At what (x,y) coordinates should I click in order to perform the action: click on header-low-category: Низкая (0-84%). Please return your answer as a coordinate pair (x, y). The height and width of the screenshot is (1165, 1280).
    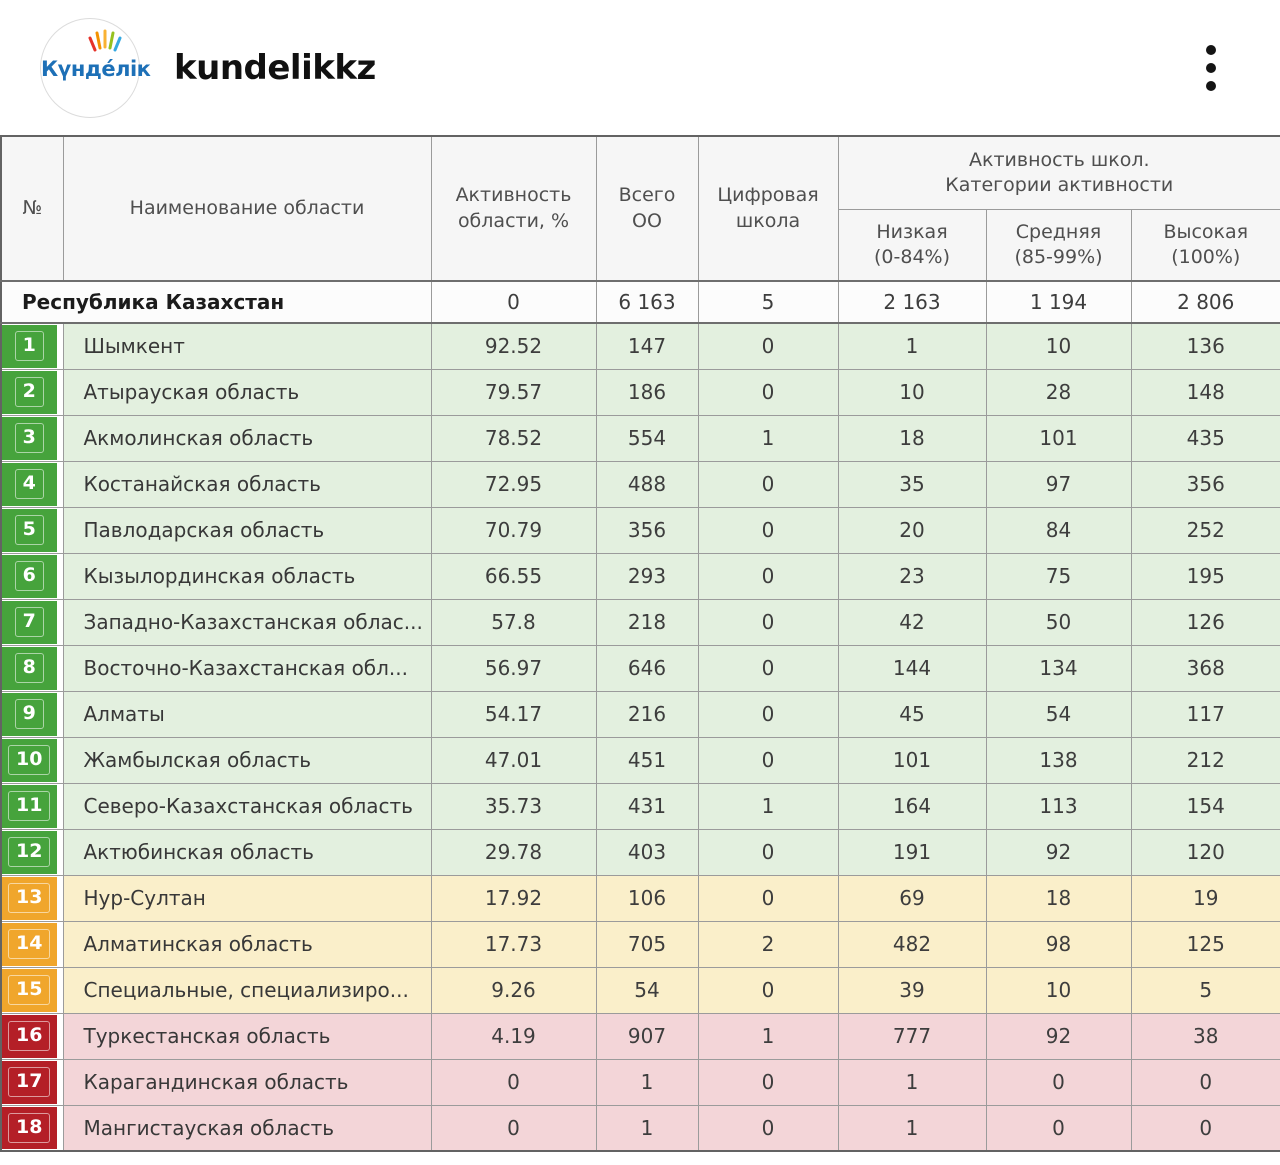
    Looking at the image, I should click on (912, 245).